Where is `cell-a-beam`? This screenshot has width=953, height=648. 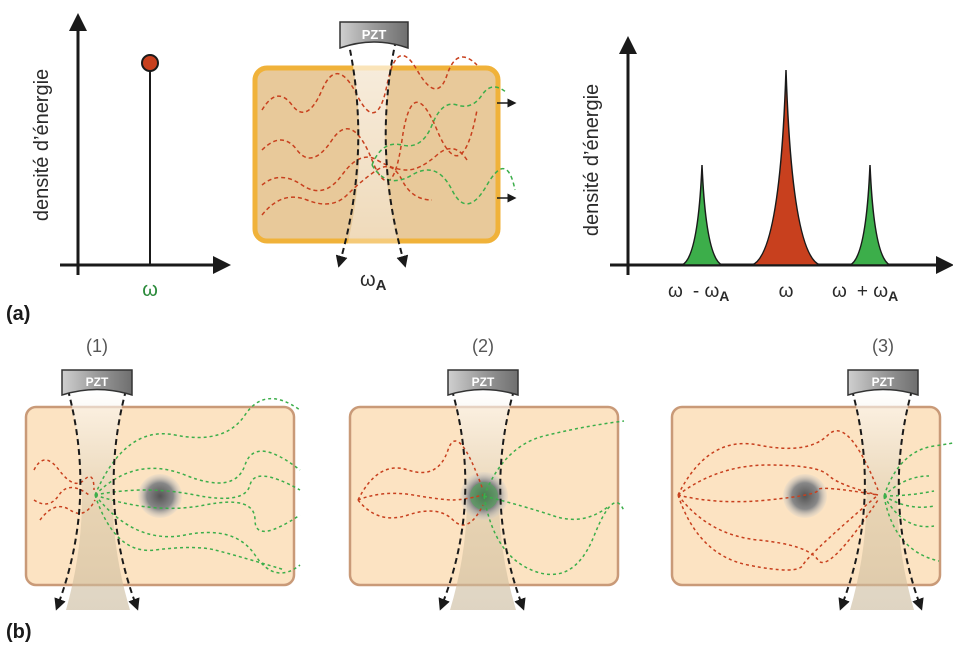
cell-a-beam is located at coordinates (373, 145).